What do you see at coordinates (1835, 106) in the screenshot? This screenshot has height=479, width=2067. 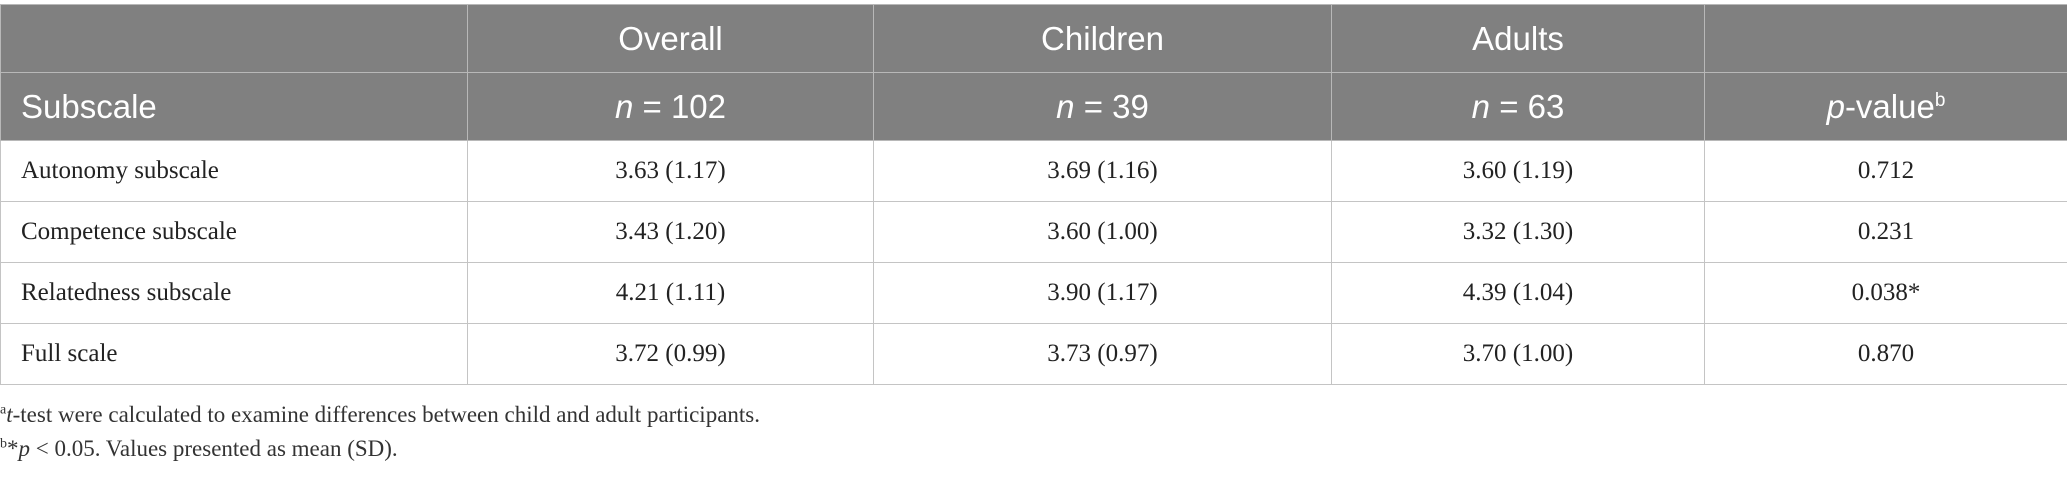 I see `p-symbol: p` at bounding box center [1835, 106].